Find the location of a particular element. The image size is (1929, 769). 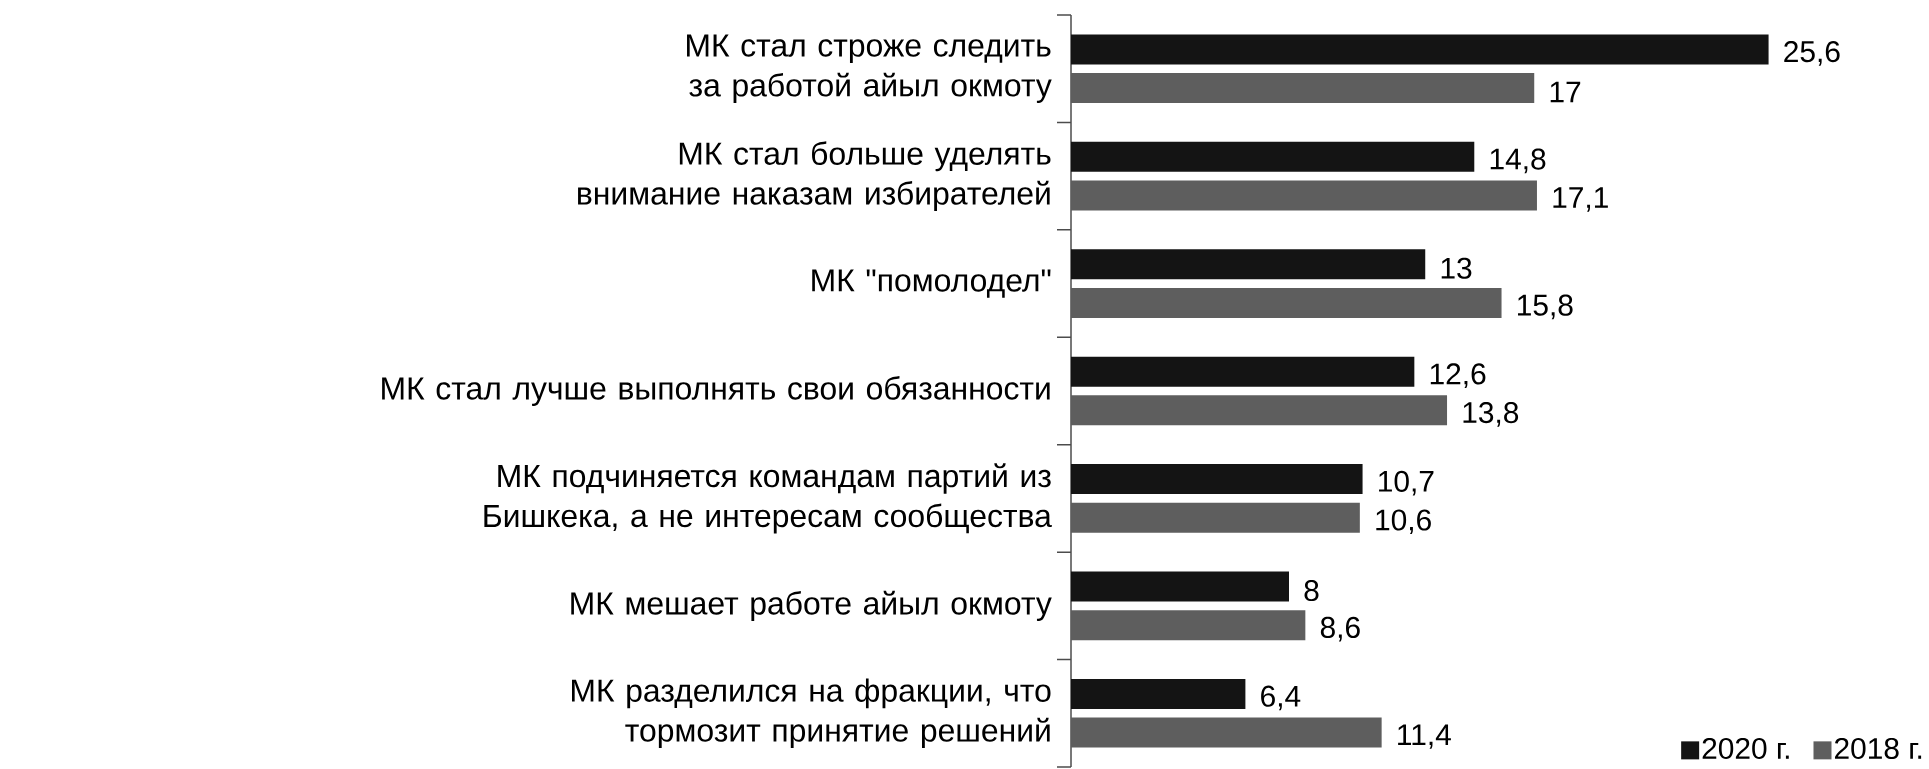

legend-label: 2020 г. is located at coordinates (1745, 748).